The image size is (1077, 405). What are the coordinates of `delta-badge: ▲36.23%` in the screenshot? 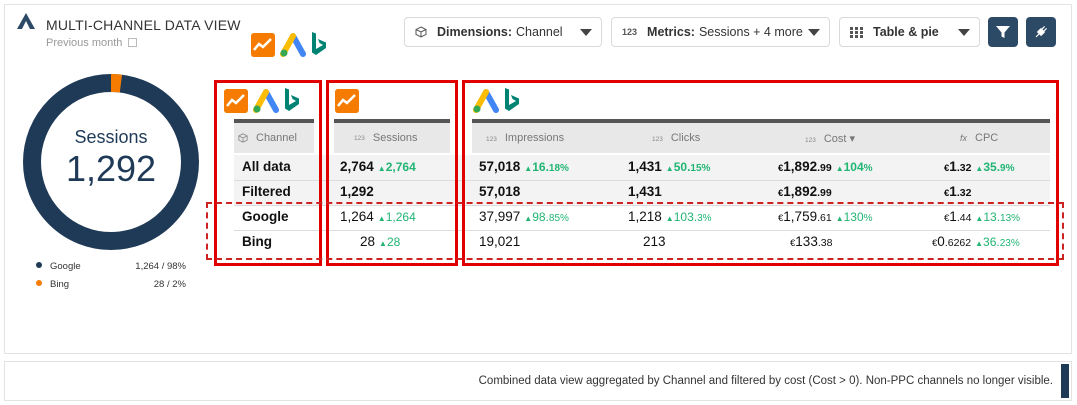 It's located at (997, 242).